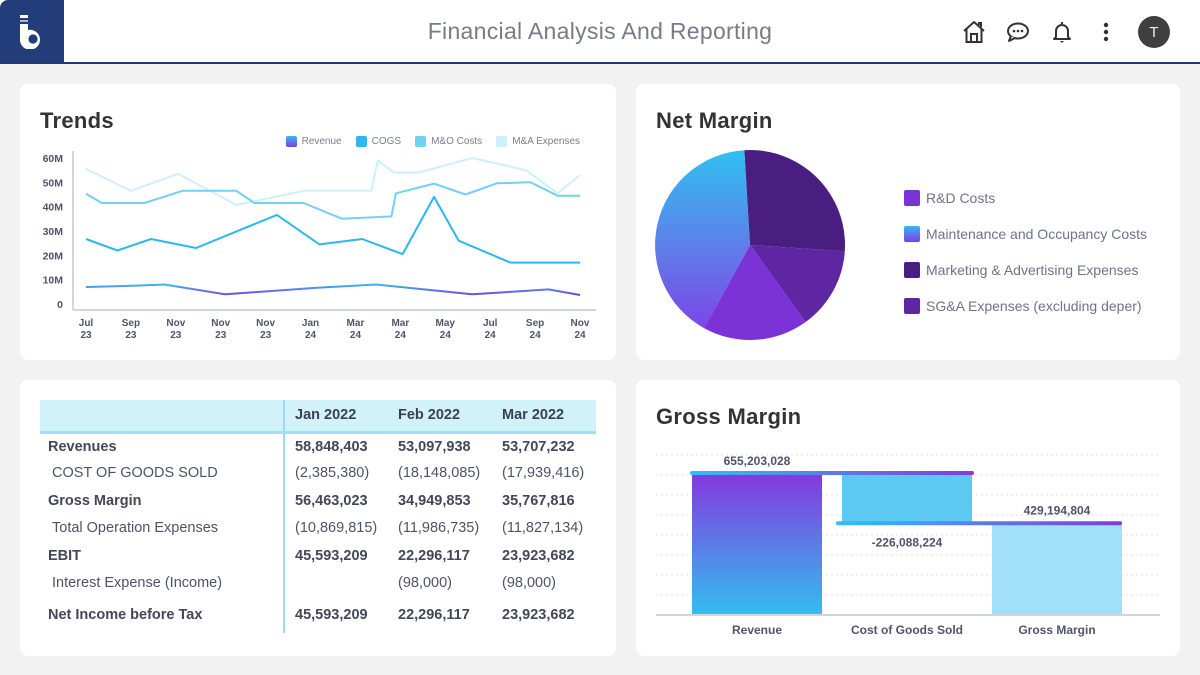  What do you see at coordinates (961, 198) in the screenshot?
I see `legend-label: R&D Costs` at bounding box center [961, 198].